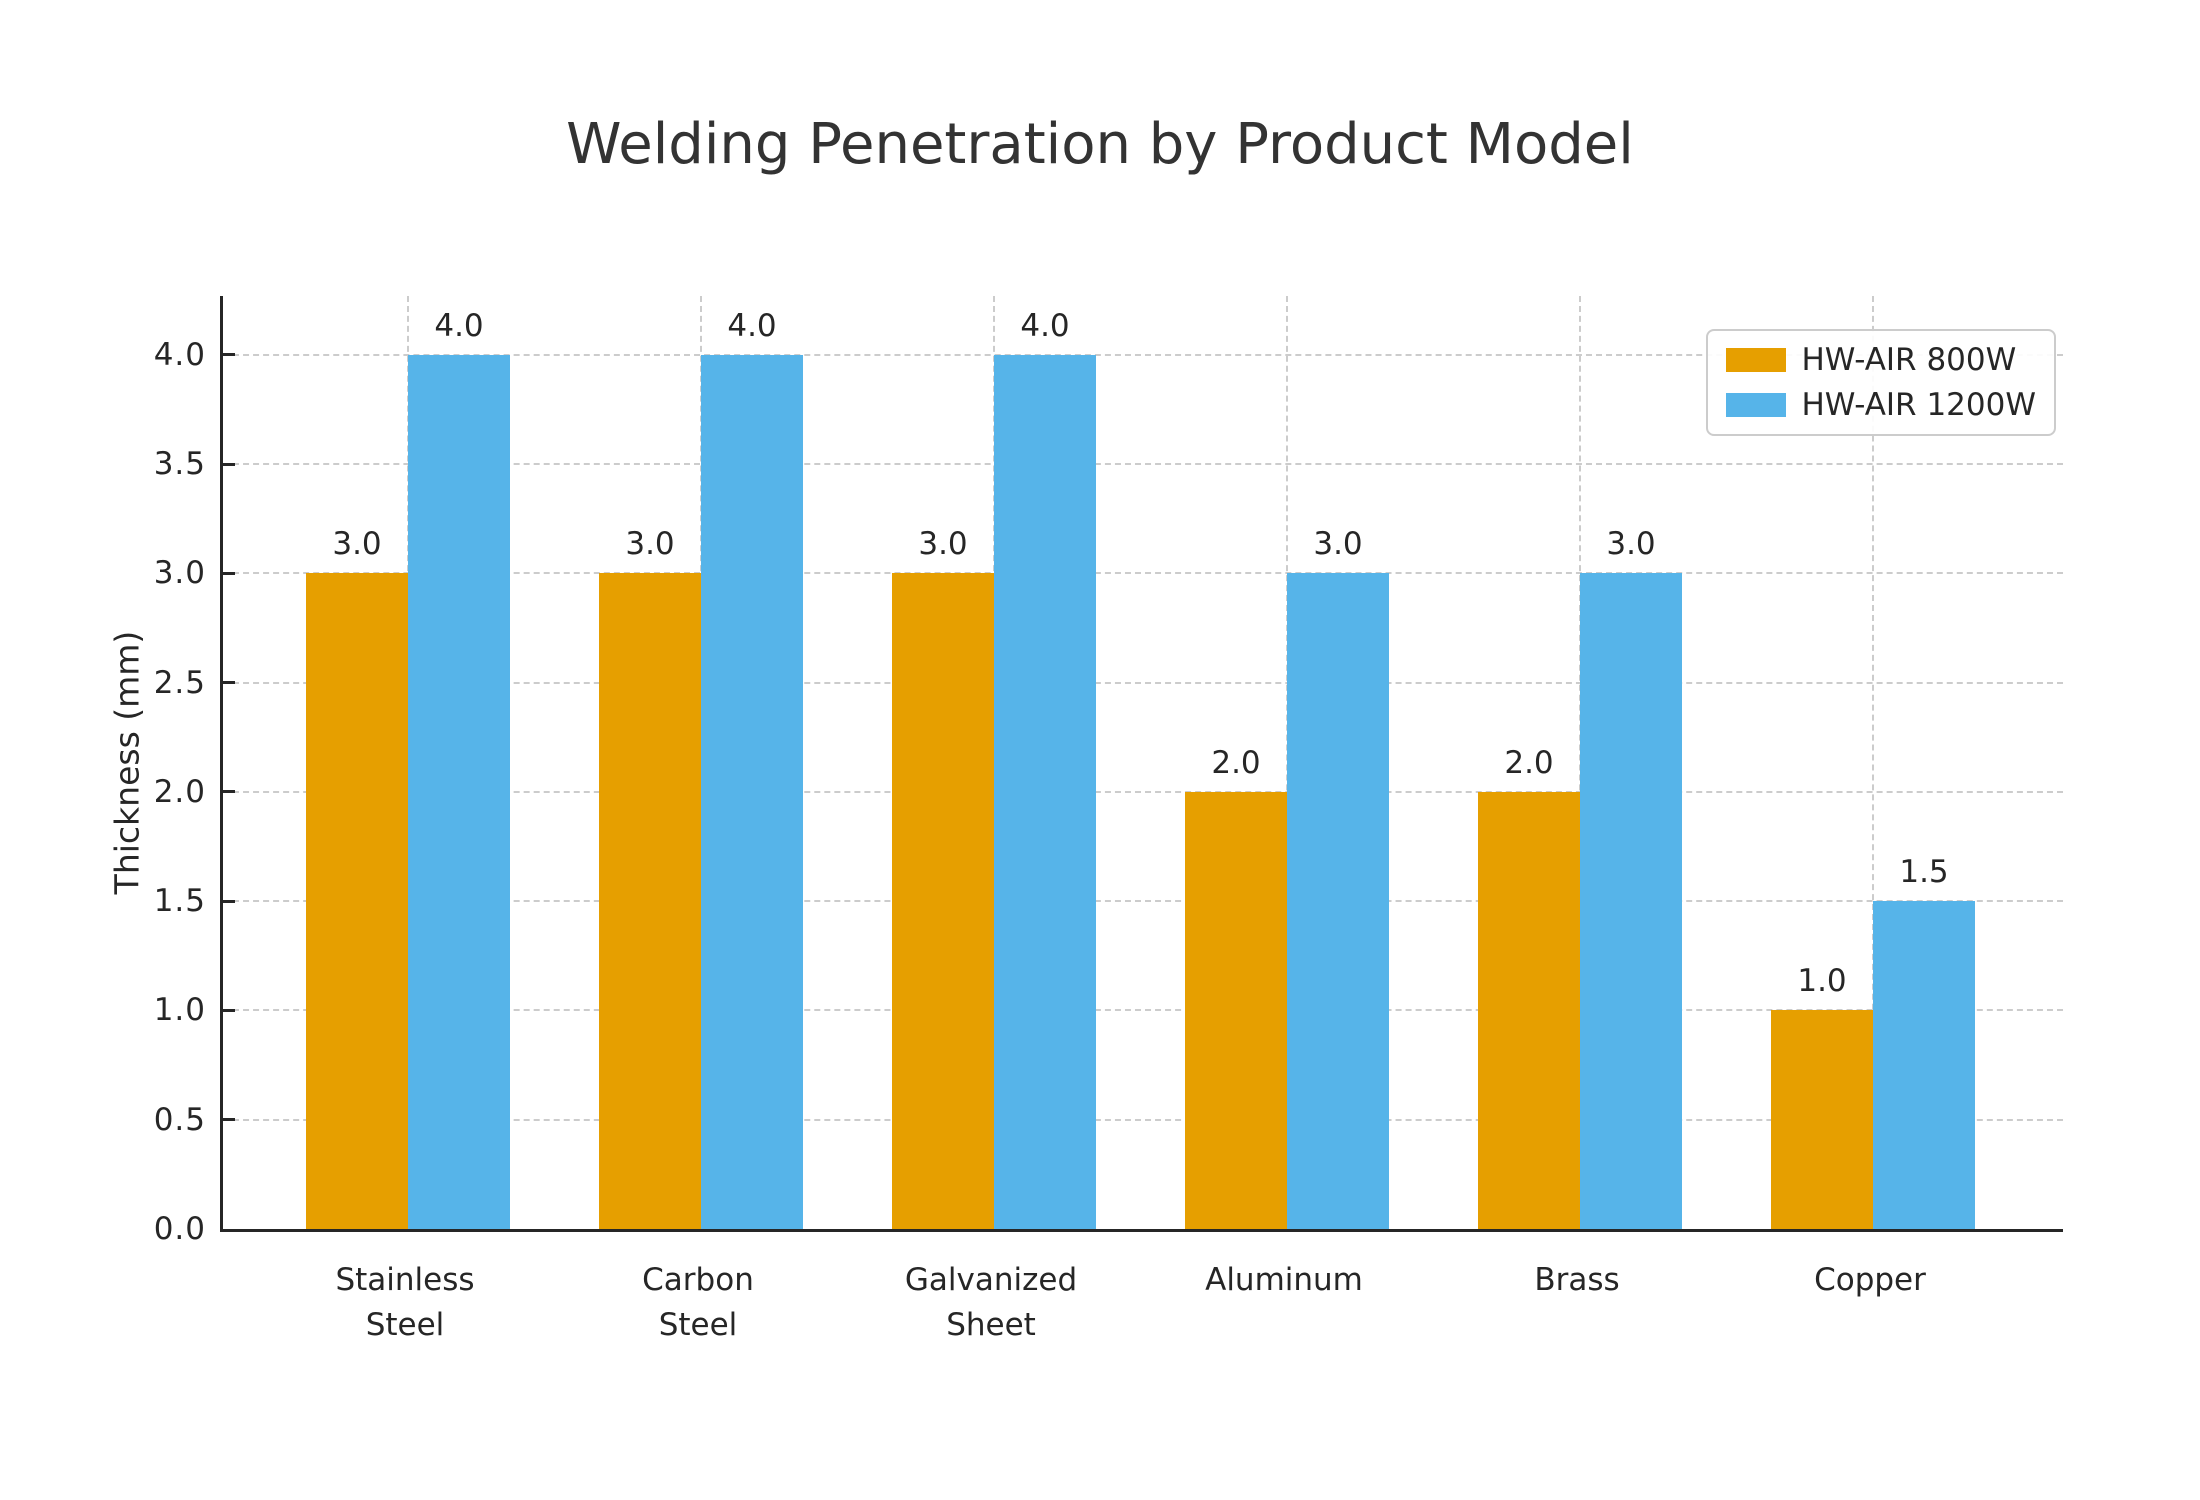 Image resolution: width=2200 pixels, height=1500 pixels. Describe the element at coordinates (1873, 762) in the screenshot. I see `gridline-vertical` at that location.